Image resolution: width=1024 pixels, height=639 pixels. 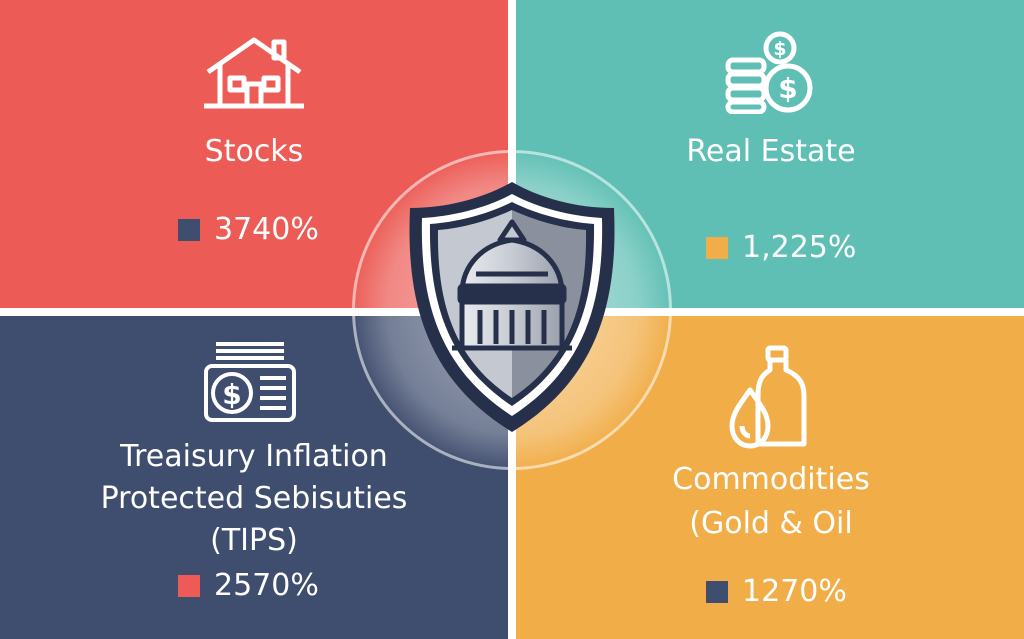 I want to click on stocks-label: Stocks, so click(x=254, y=151).